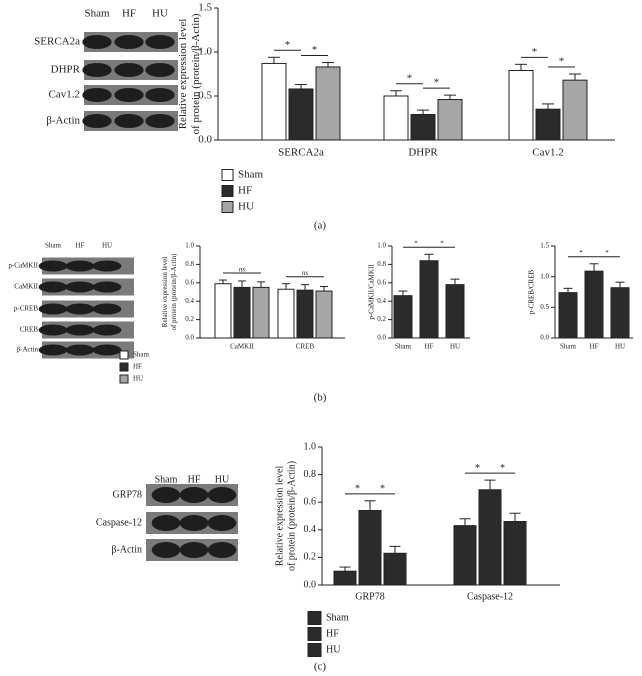 The width and height of the screenshot is (642, 676). Describe the element at coordinates (305, 347) in the screenshot. I see `x-tick-label: CREB` at that location.